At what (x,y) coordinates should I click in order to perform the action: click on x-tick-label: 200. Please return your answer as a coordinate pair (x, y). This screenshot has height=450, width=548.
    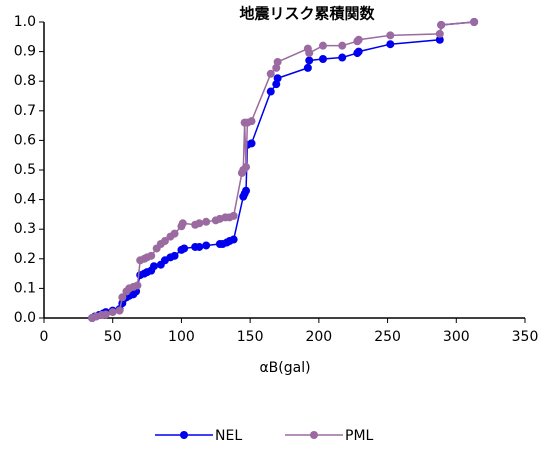
    Looking at the image, I should click on (318, 337).